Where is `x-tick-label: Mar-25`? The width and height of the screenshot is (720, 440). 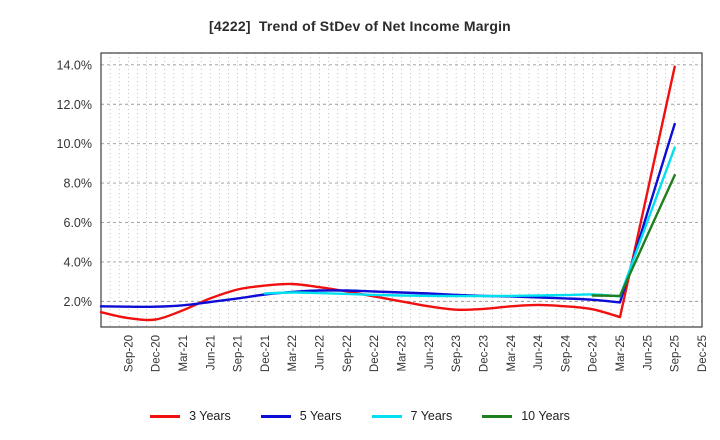
x-tick-label: Mar-25 is located at coordinates (621, 353).